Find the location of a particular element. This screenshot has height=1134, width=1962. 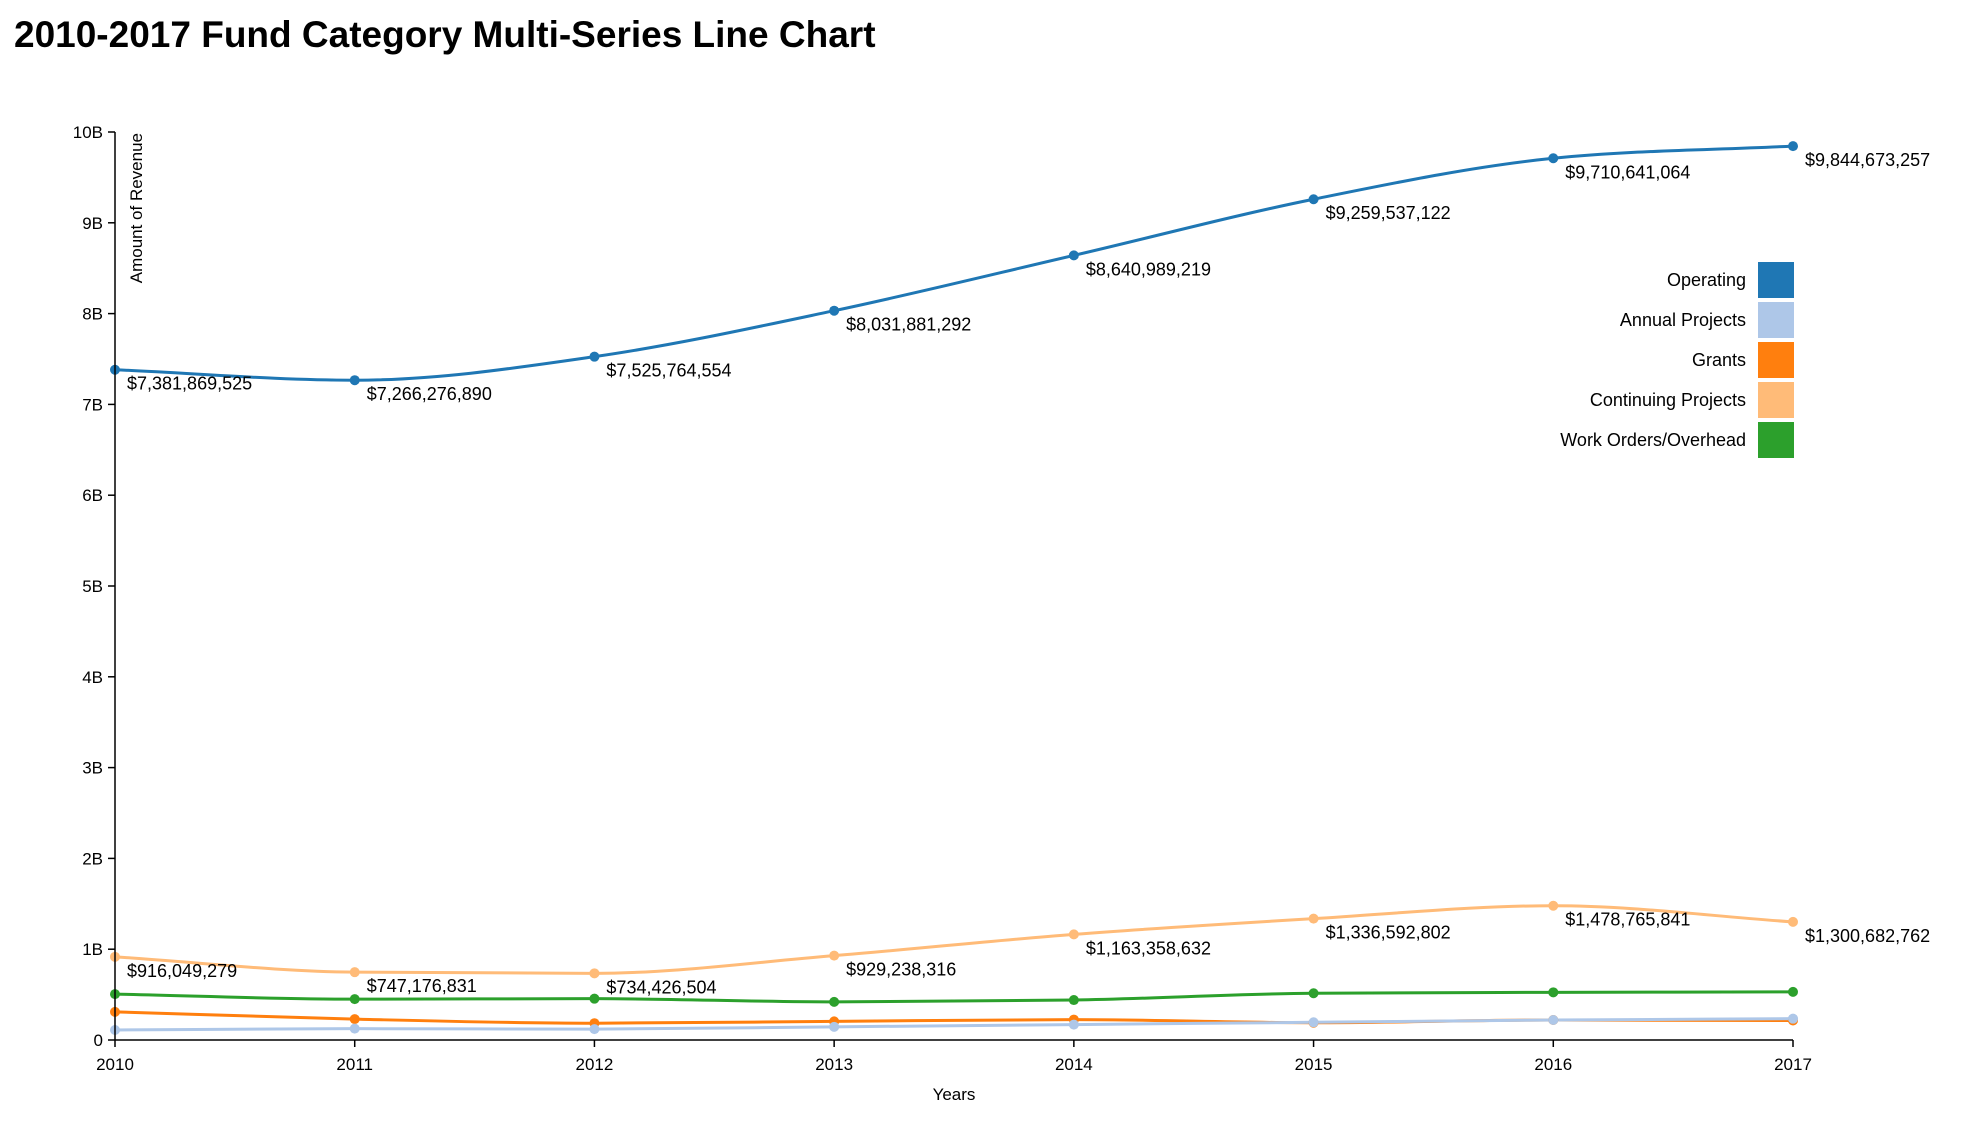

data-point-continuing-projects-2013 is located at coordinates (834, 955).